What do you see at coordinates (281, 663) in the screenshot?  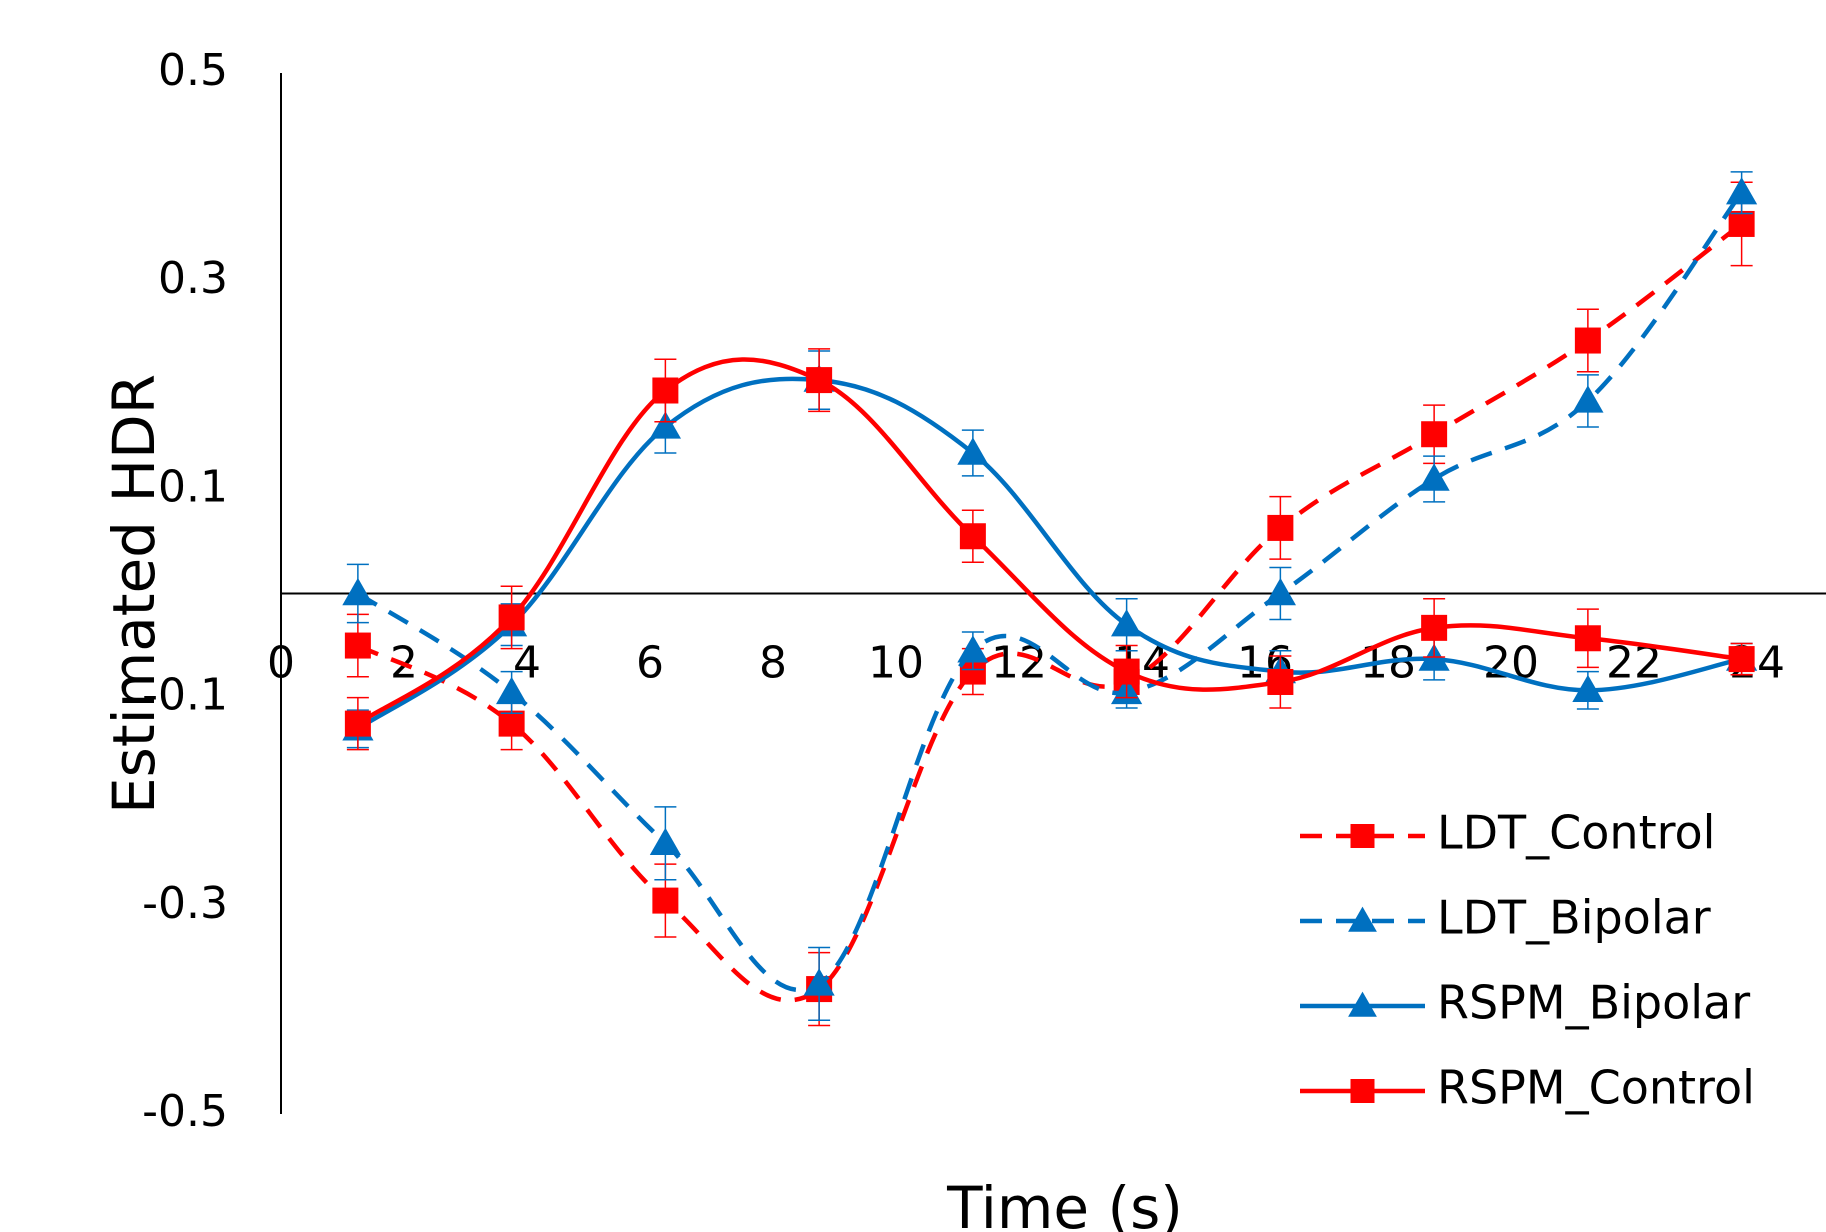 I see `x-tick-label: 0` at bounding box center [281, 663].